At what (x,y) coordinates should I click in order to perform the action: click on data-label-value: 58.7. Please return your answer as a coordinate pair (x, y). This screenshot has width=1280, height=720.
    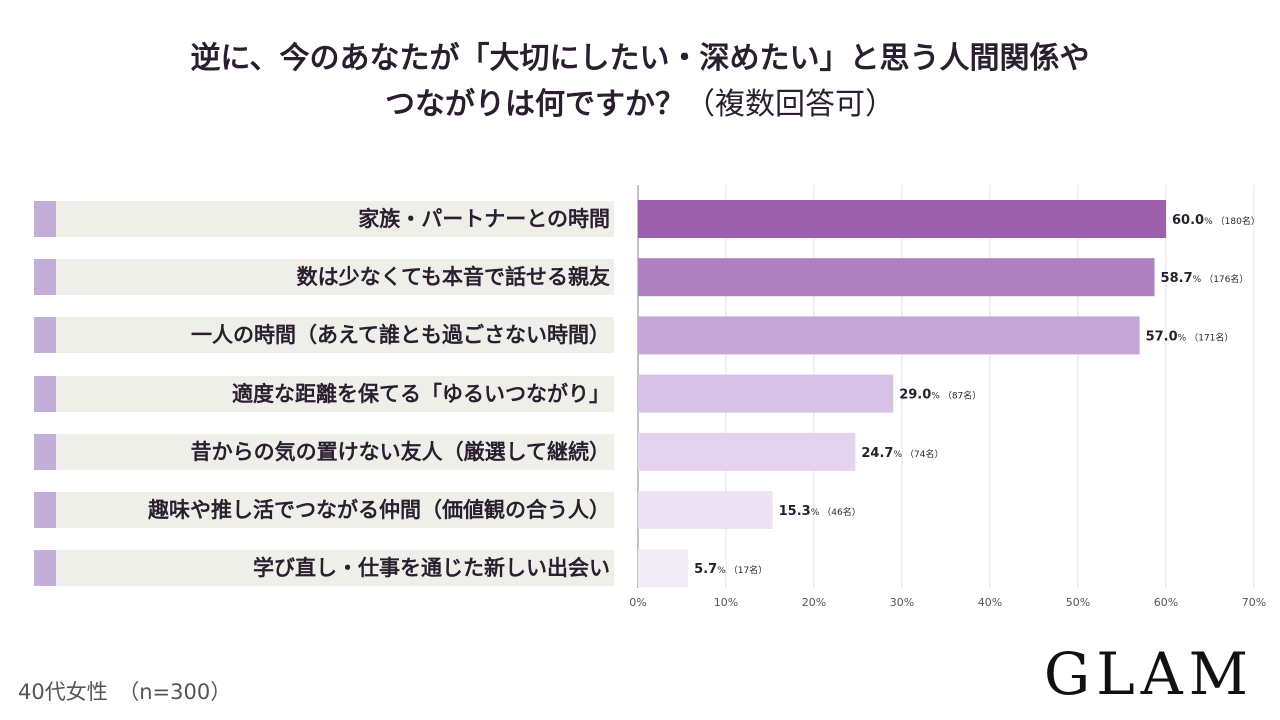
    Looking at the image, I should click on (1177, 278).